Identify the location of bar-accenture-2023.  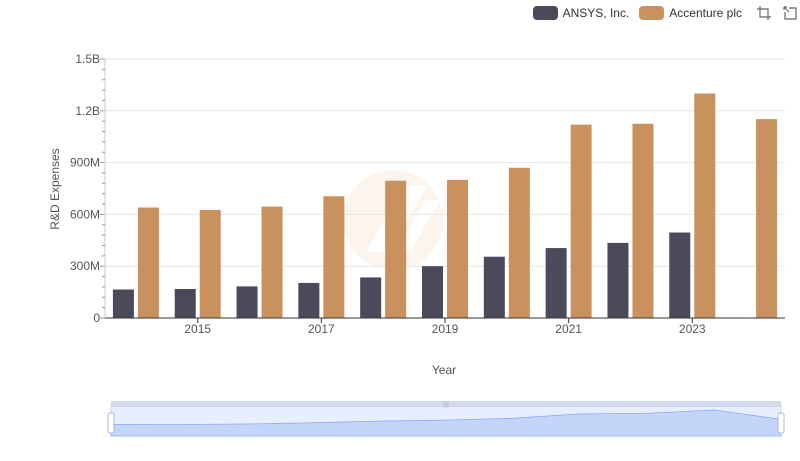
(705, 206).